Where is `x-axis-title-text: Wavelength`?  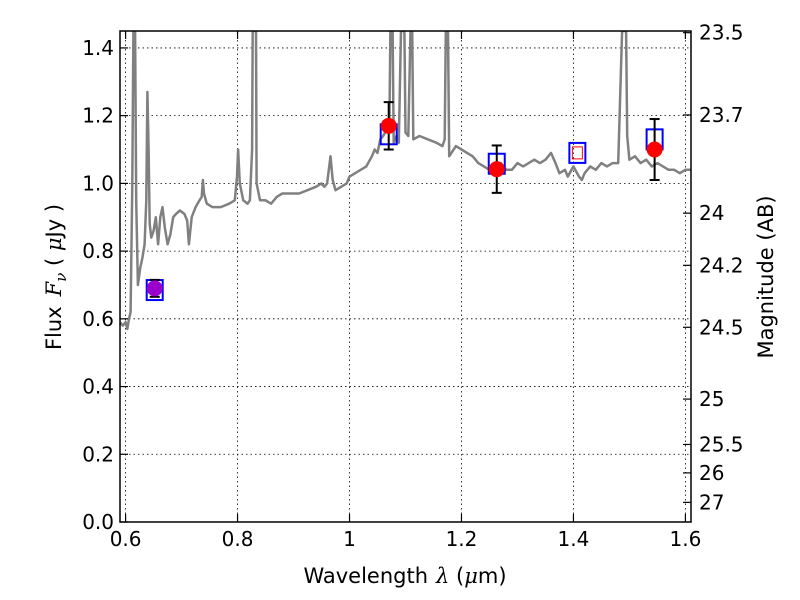
x-axis-title-text: Wavelength is located at coordinates (365, 576).